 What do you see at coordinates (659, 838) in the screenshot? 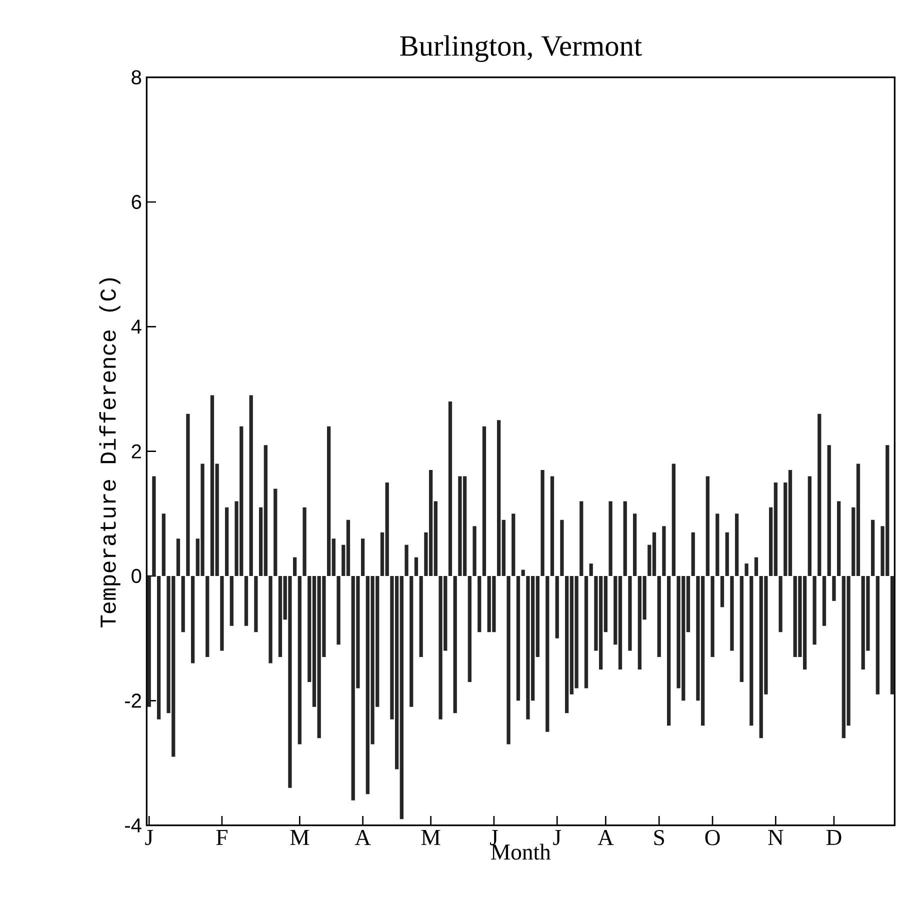
I see `x-tick-label: S` at bounding box center [659, 838].